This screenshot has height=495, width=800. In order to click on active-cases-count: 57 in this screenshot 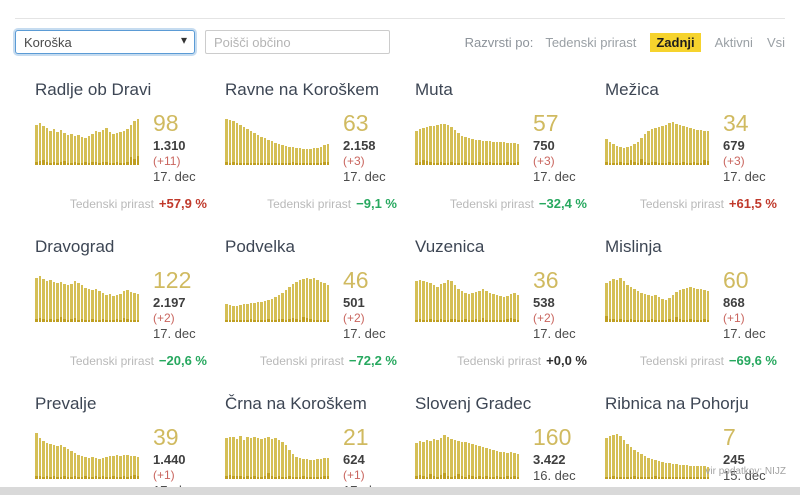, I will do `click(546, 123)`.